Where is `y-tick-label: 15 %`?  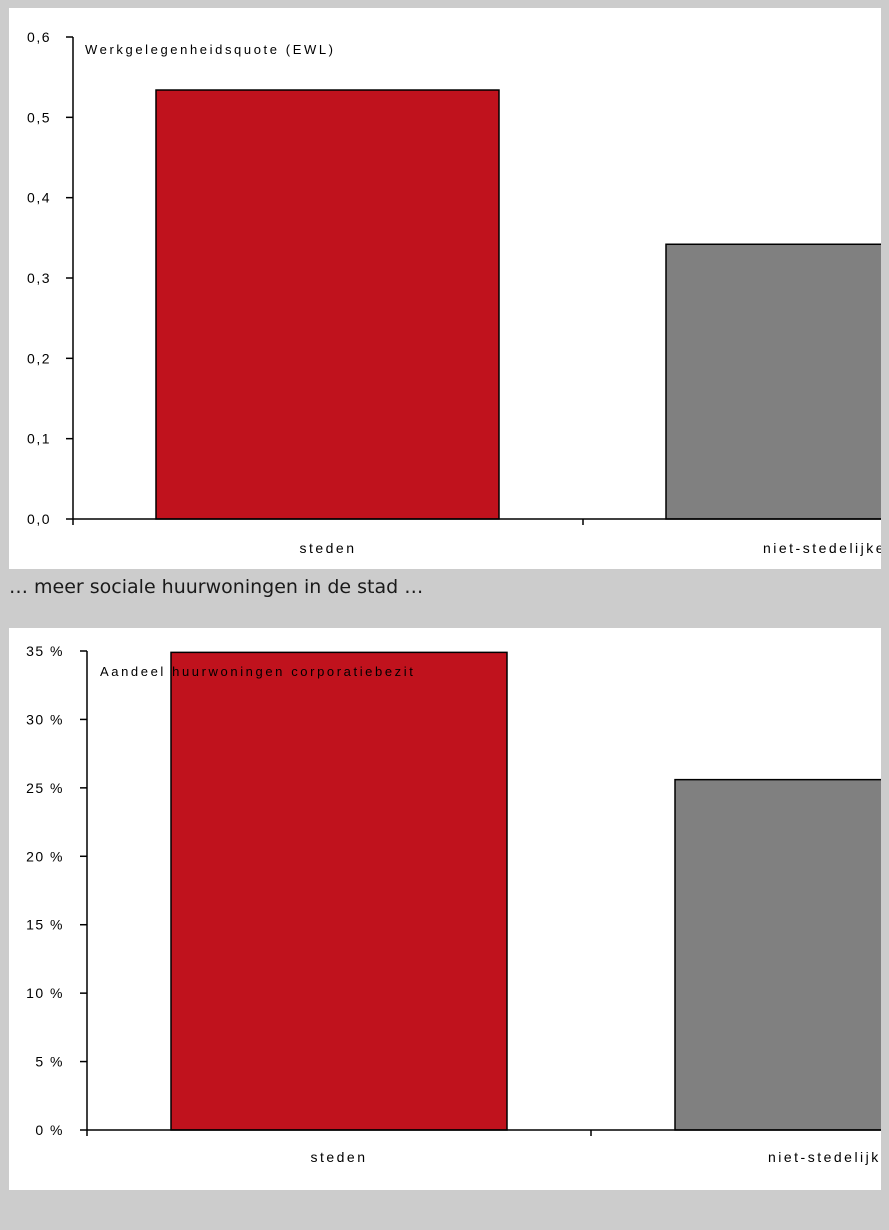 y-tick-label: 15 % is located at coordinates (45, 925).